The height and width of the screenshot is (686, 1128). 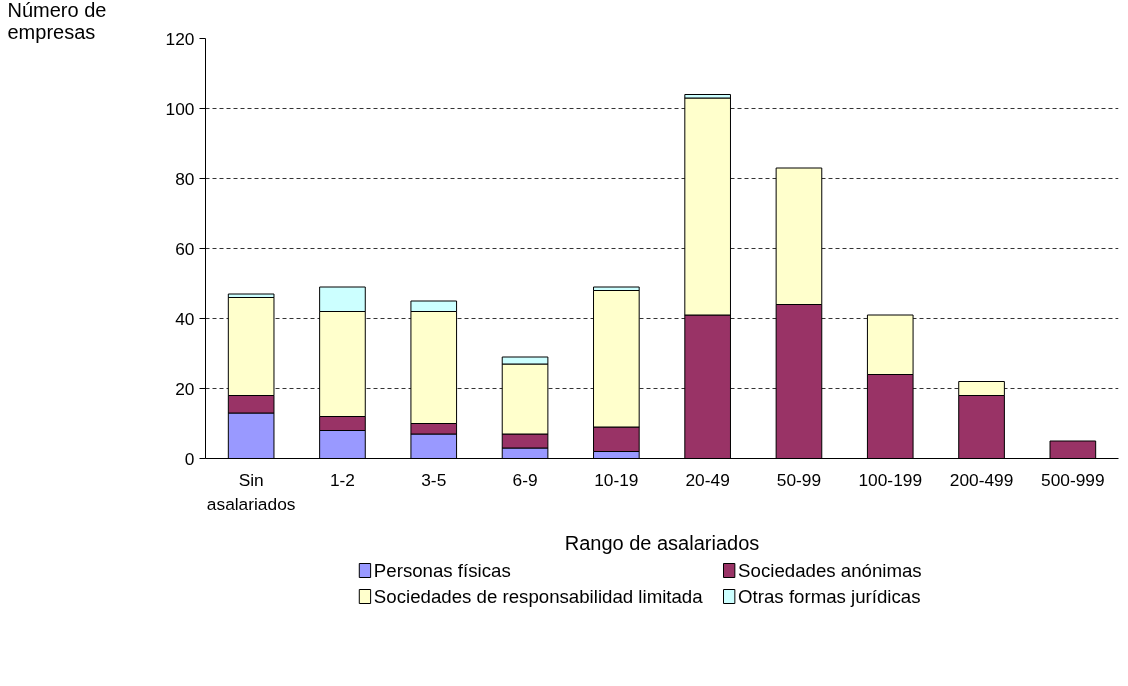 I want to click on x-tick-label: 3-5, so click(x=434, y=479).